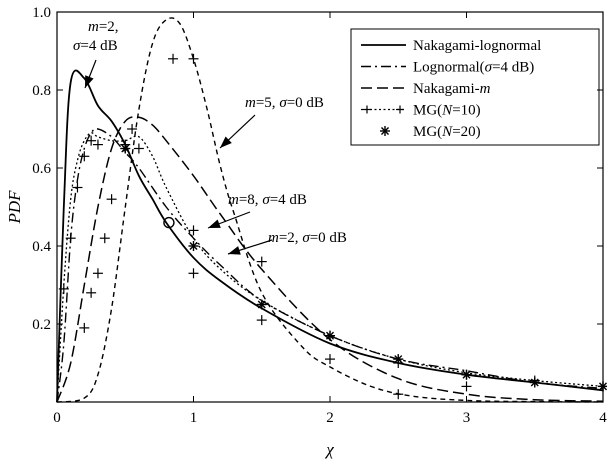 The image size is (607, 460). What do you see at coordinates (41, 169) in the screenshot?
I see `y-tick-label: 0.6` at bounding box center [41, 169].